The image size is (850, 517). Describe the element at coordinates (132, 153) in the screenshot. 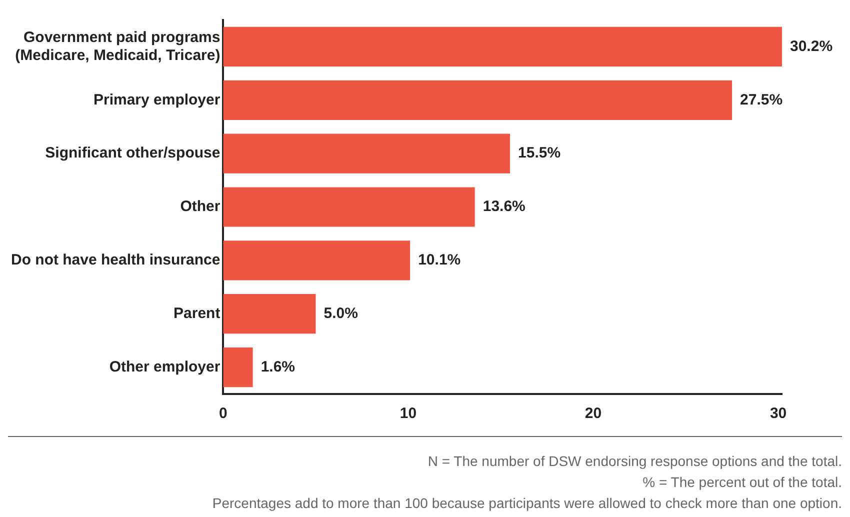

I see `y-tick-label: Significant other/spouse` at that location.